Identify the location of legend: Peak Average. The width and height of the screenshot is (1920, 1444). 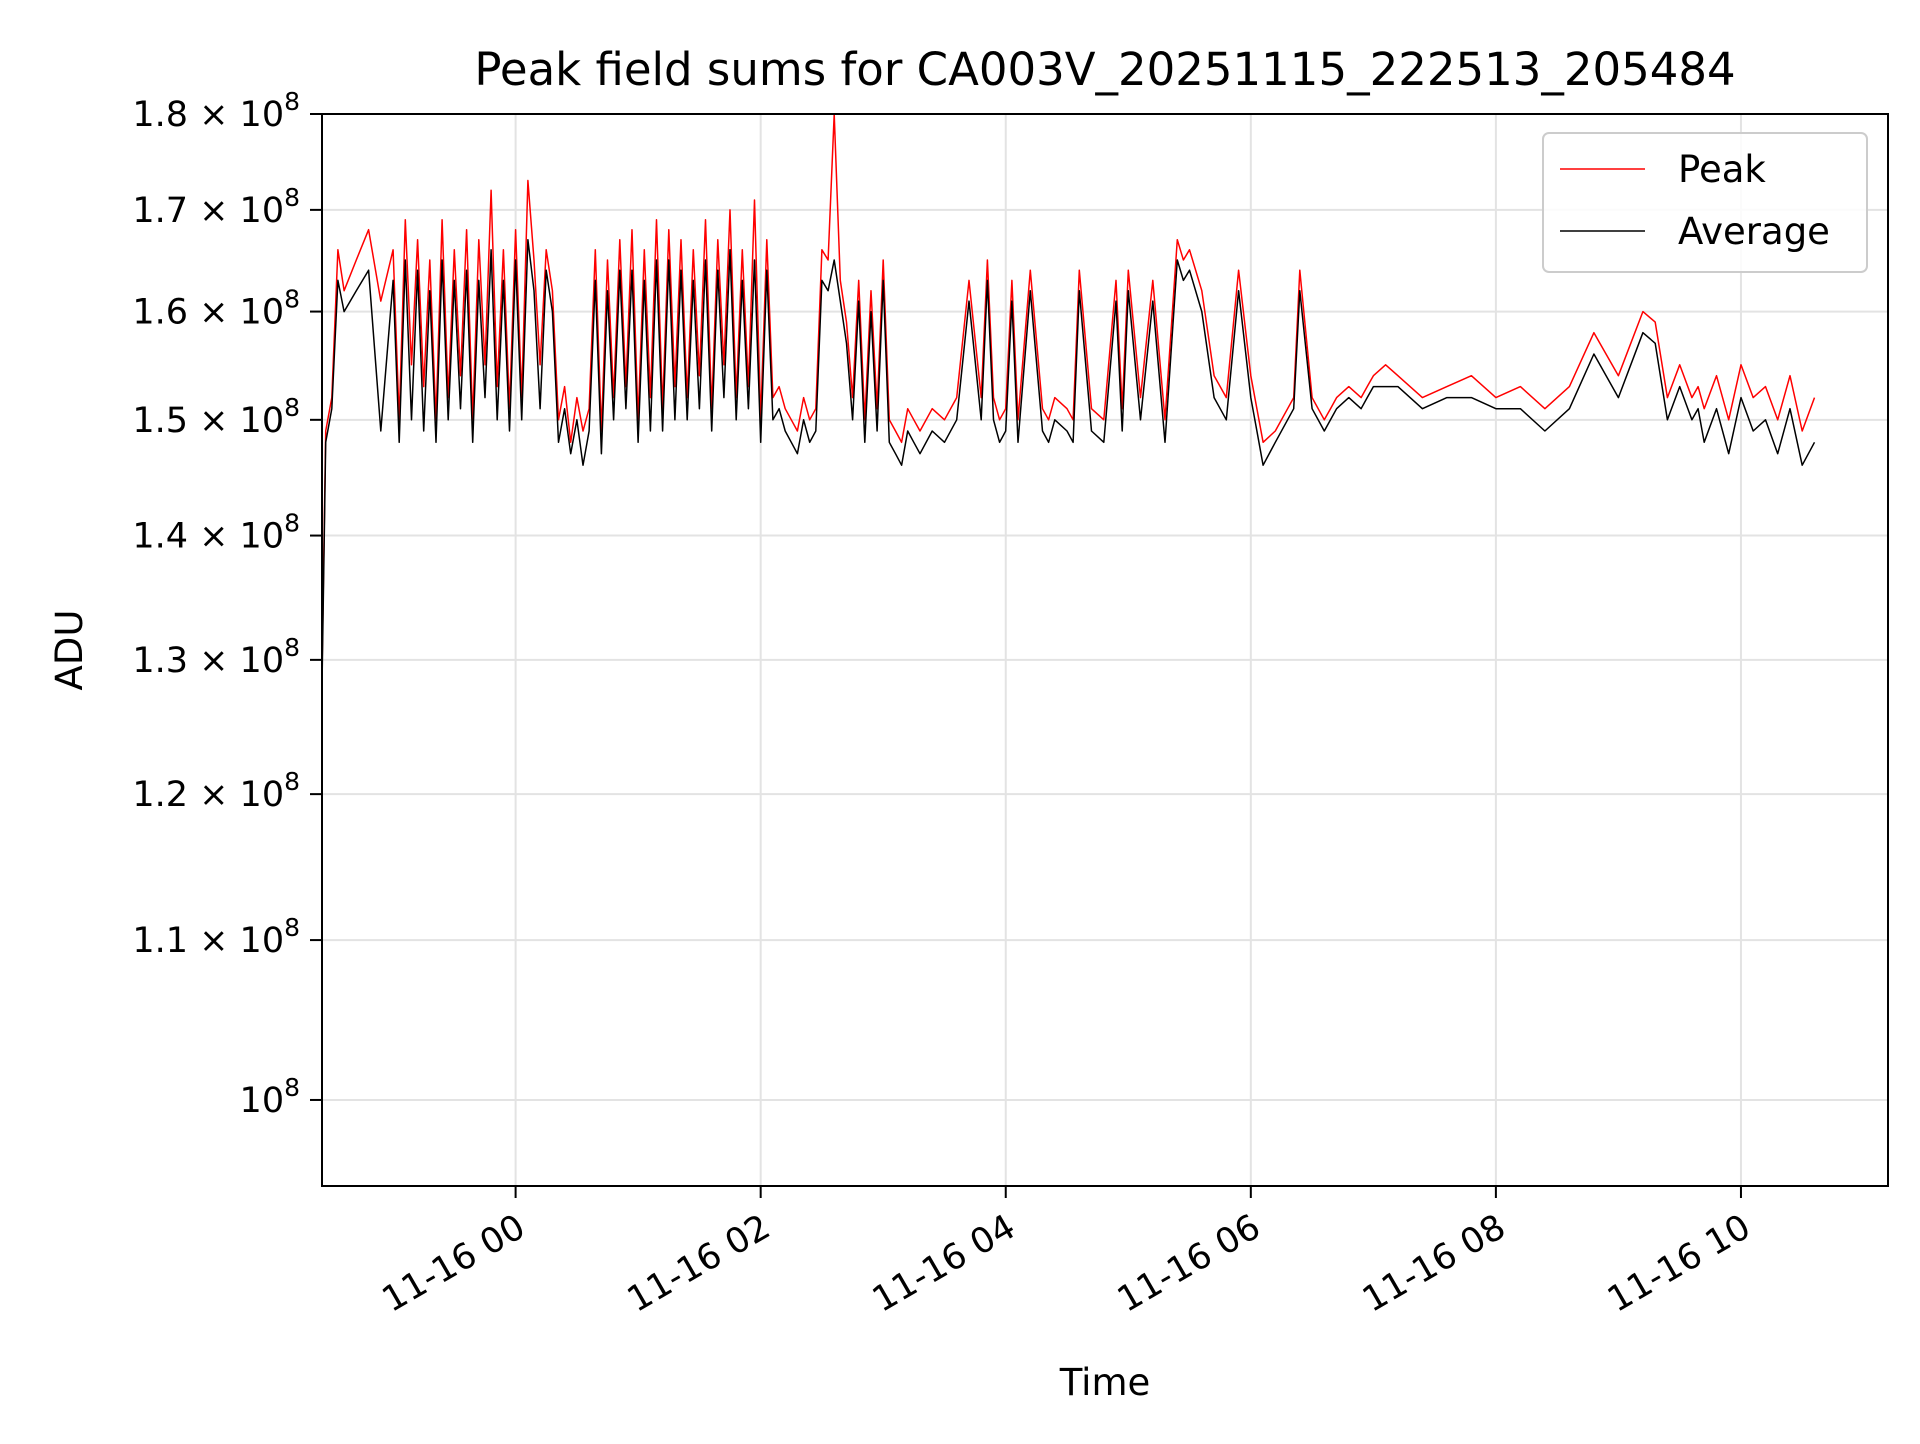
(1705, 202).